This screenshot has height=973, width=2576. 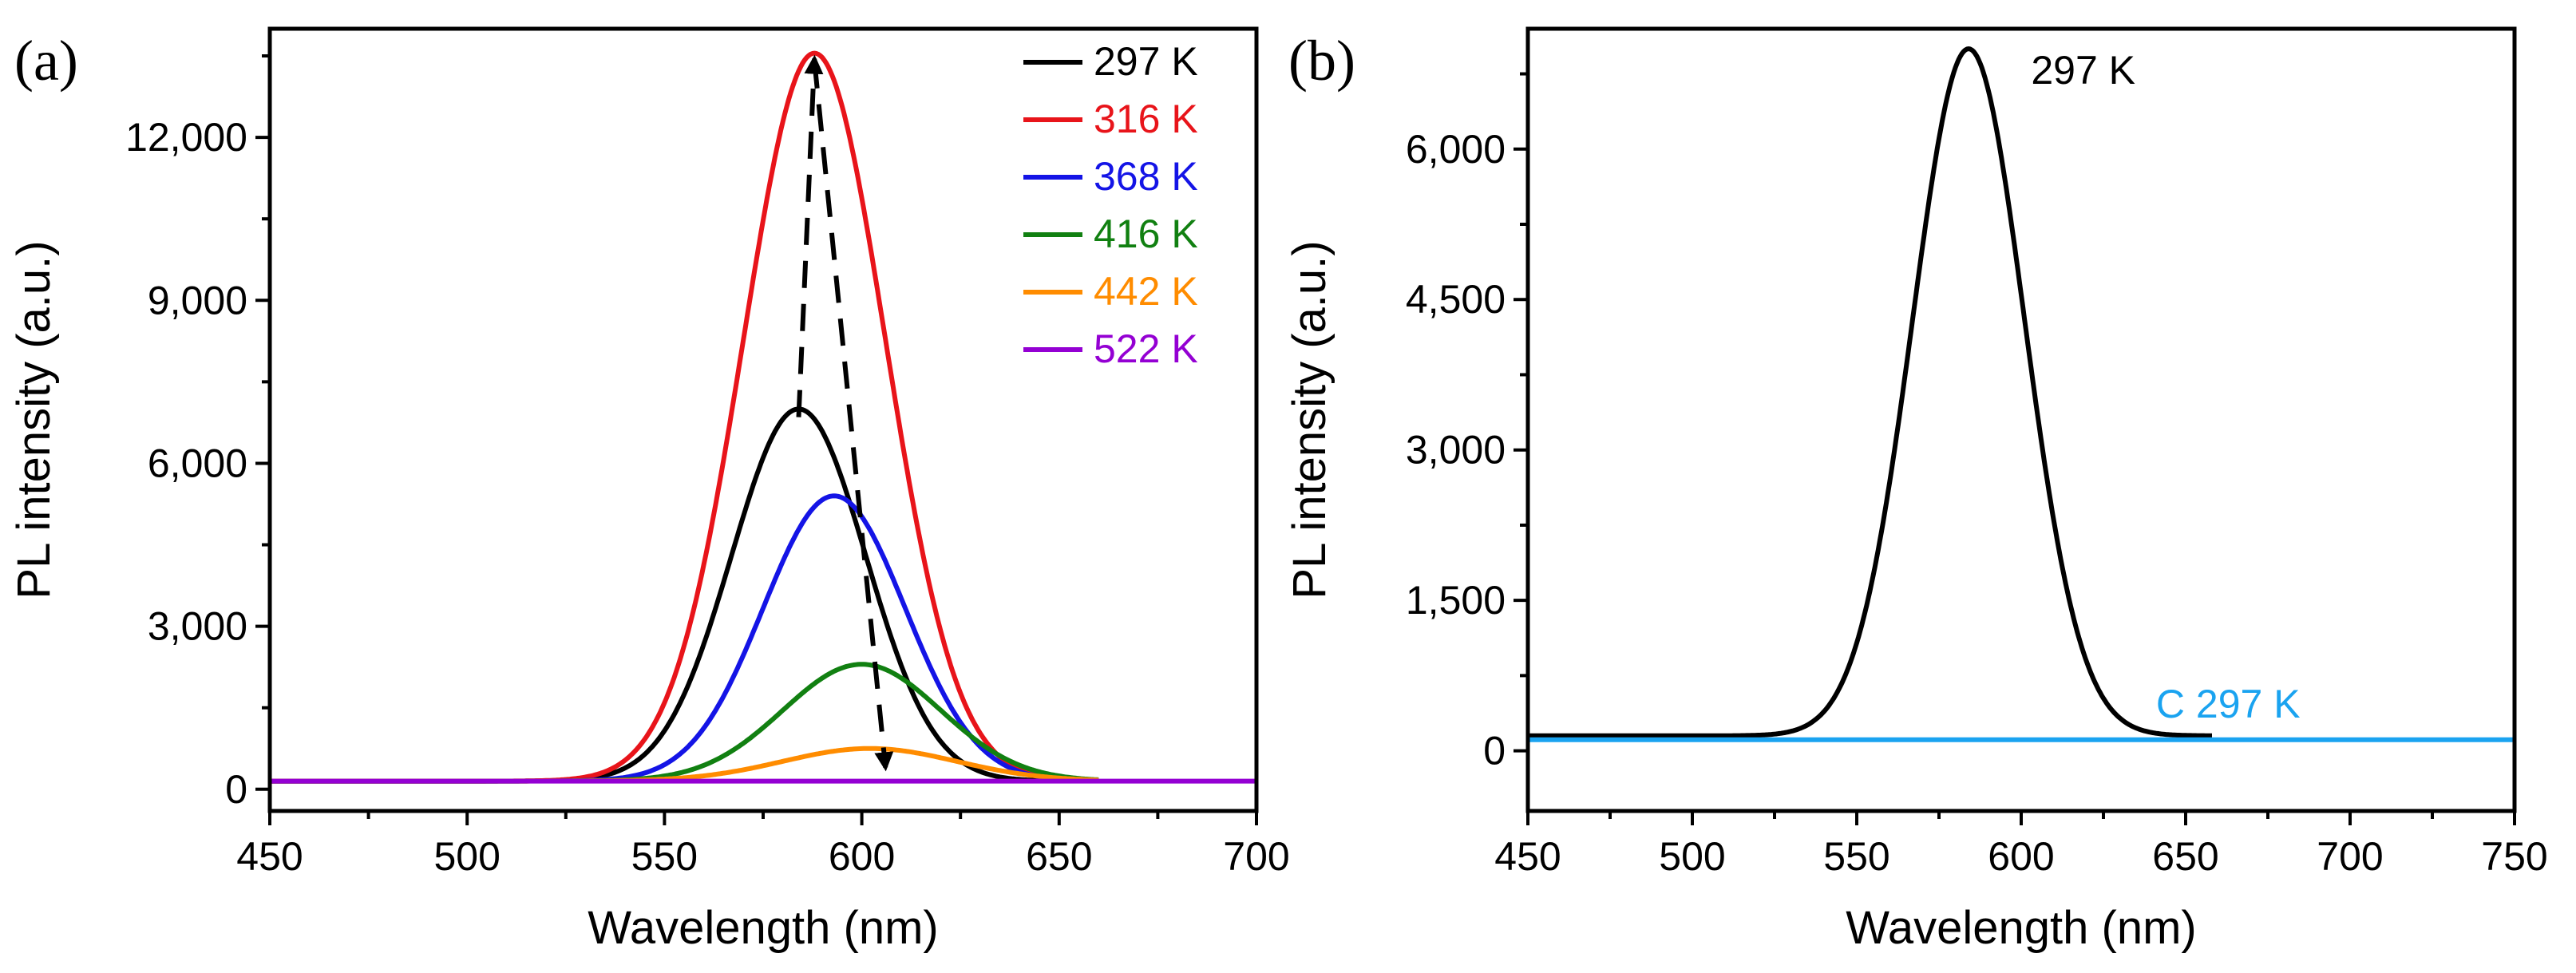 What do you see at coordinates (2229, 704) in the screenshot?
I see `annotation-label: C 297 K` at bounding box center [2229, 704].